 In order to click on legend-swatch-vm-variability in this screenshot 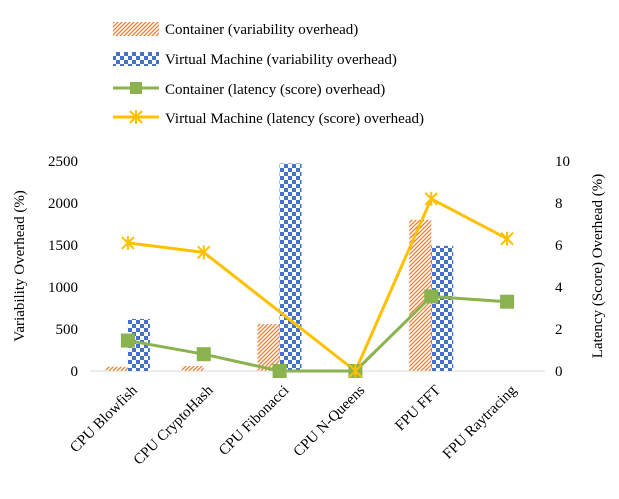, I will do `click(136, 59)`.